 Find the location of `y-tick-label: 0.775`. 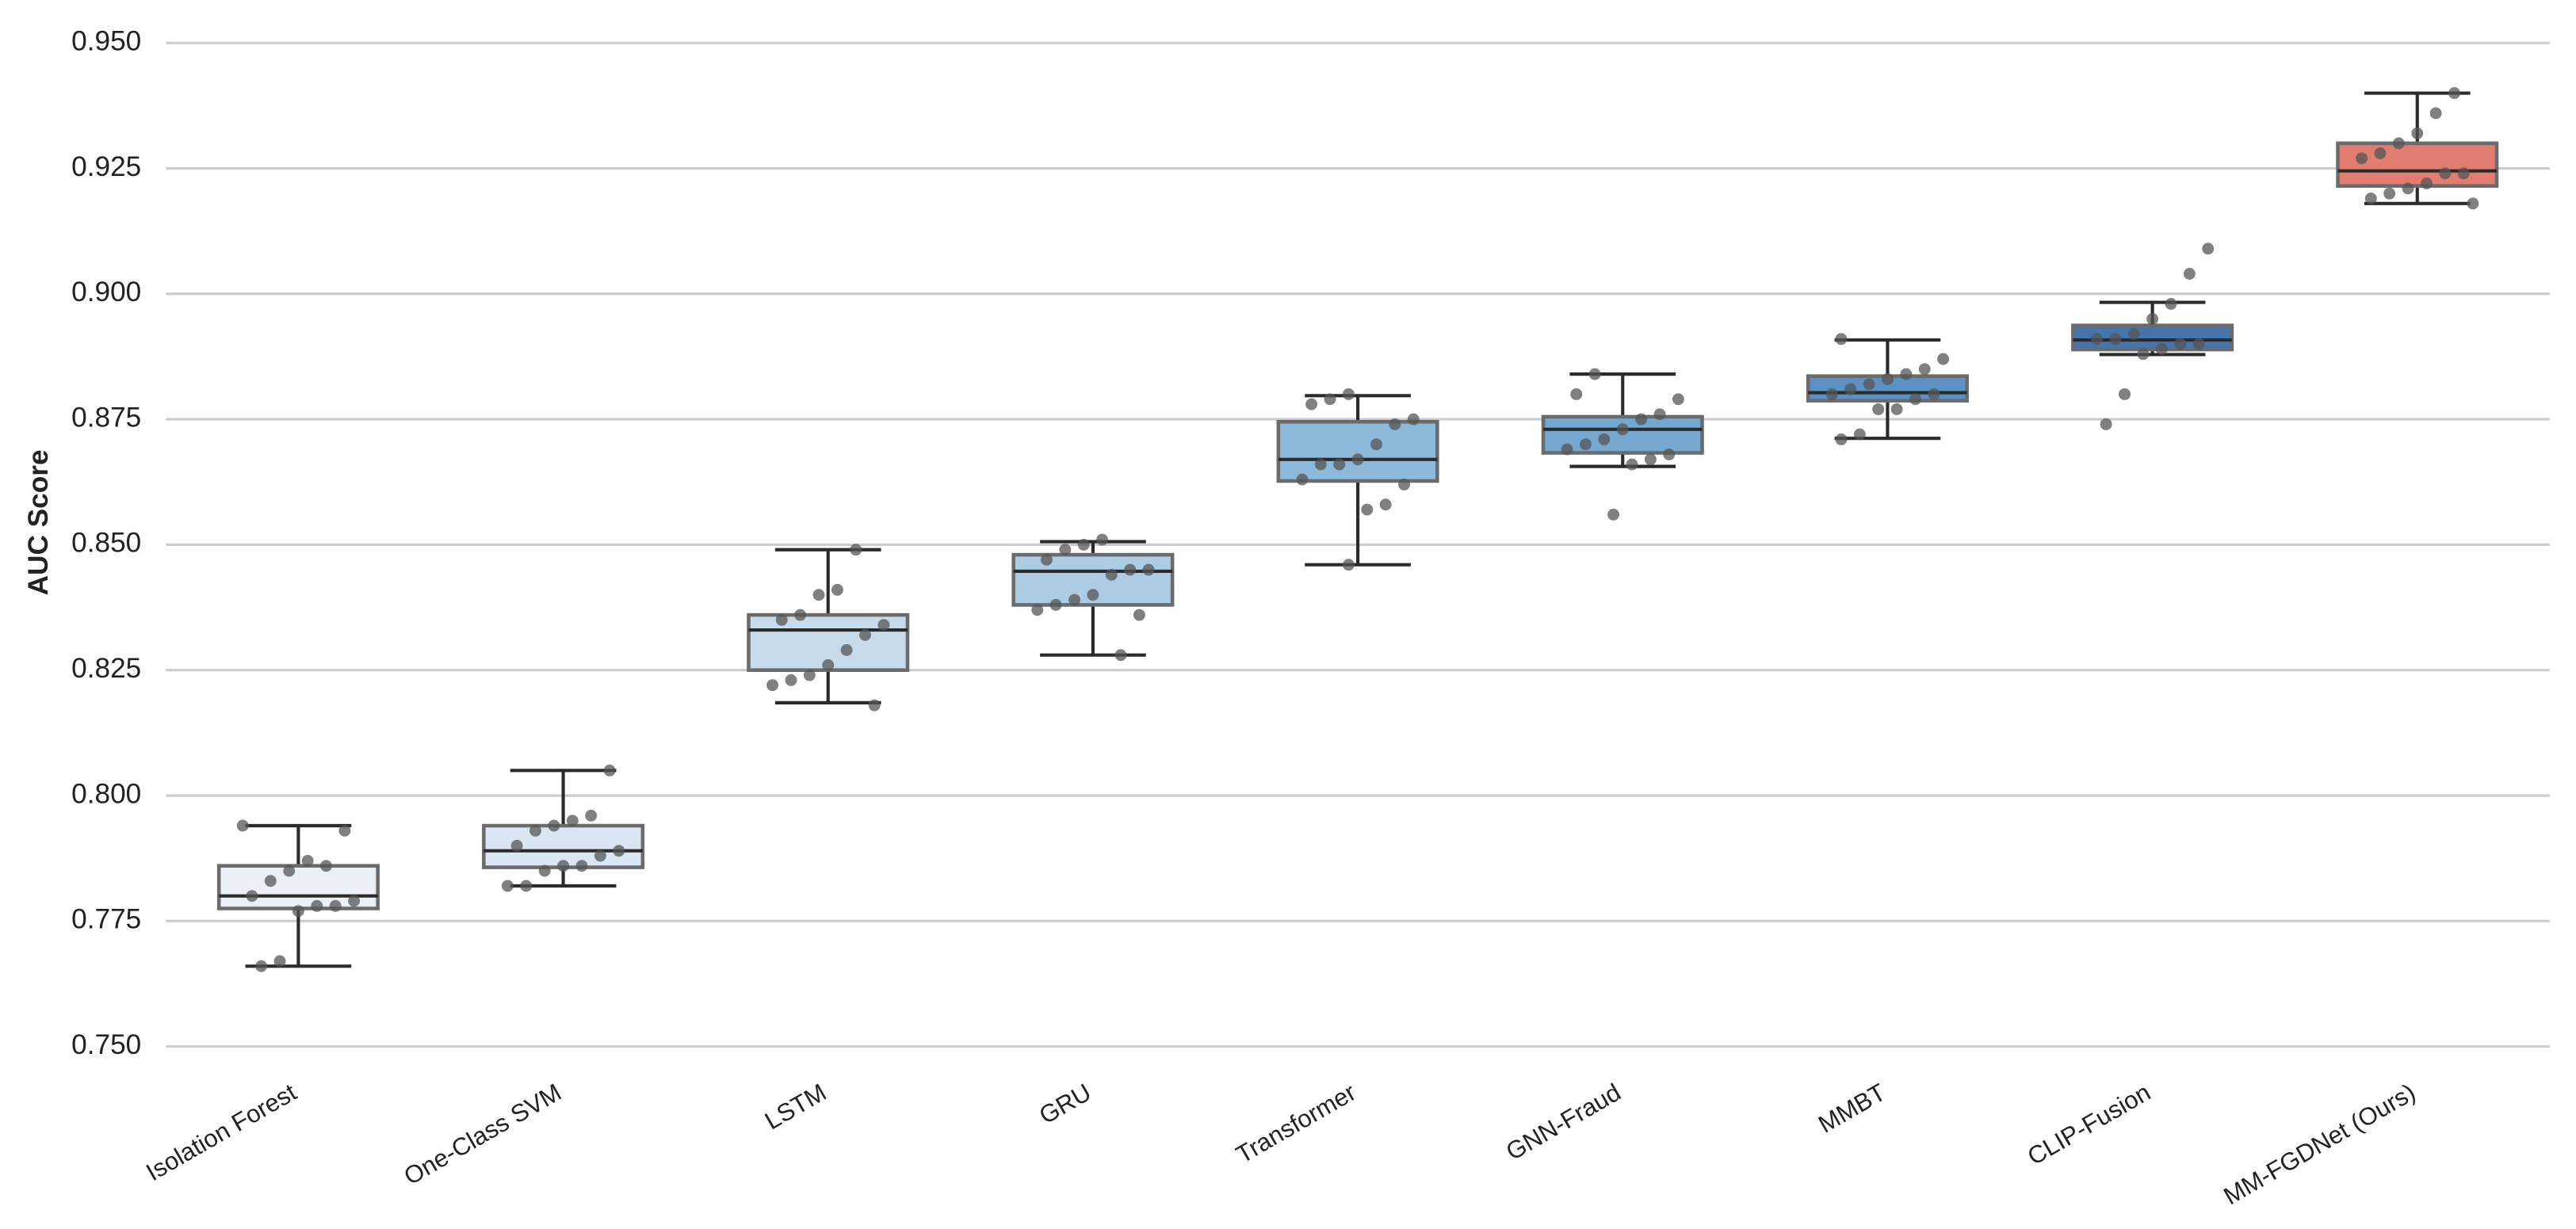

y-tick-label: 0.775 is located at coordinates (106, 919).